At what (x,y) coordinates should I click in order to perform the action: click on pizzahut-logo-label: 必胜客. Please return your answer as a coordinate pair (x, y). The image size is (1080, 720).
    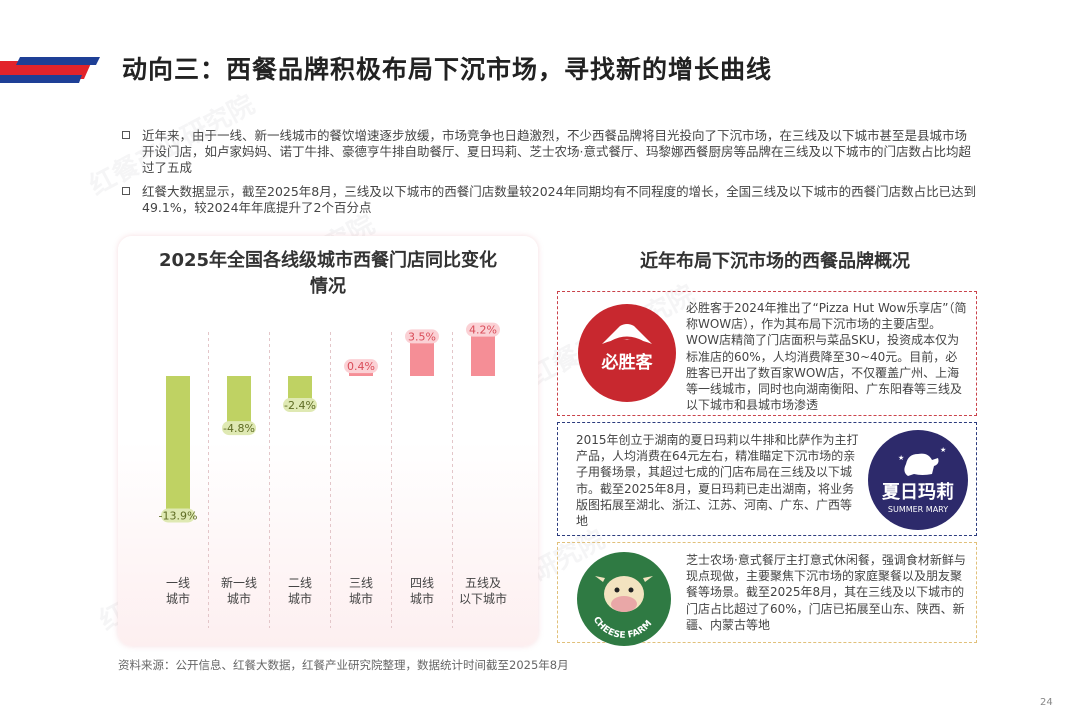
    Looking at the image, I should click on (627, 362).